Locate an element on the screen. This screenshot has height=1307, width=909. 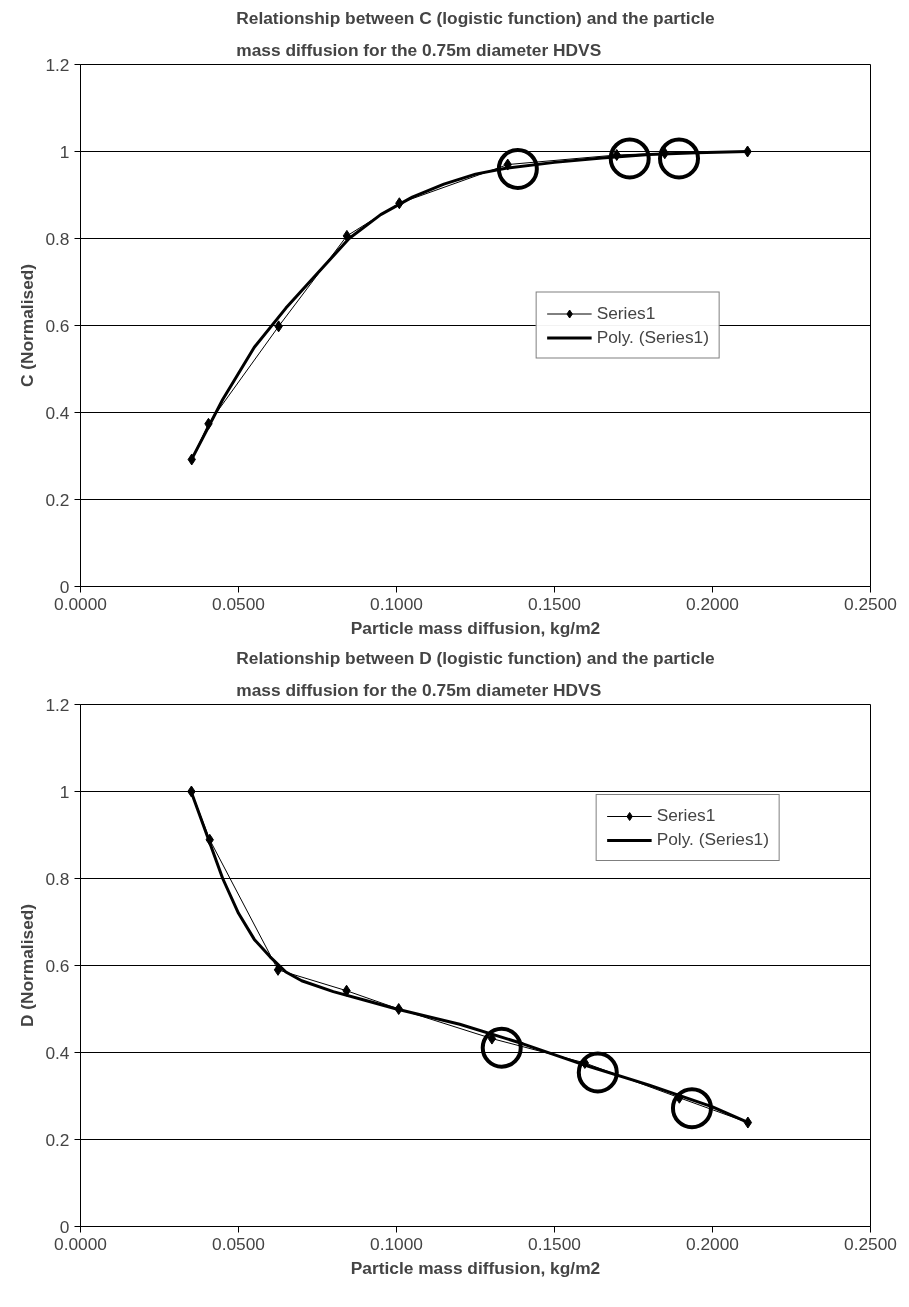
chart-title: Relationship between D (logistic function) and the particle mass diffusion for the 0.75m diameter HDVS is located at coordinates (476, 673).